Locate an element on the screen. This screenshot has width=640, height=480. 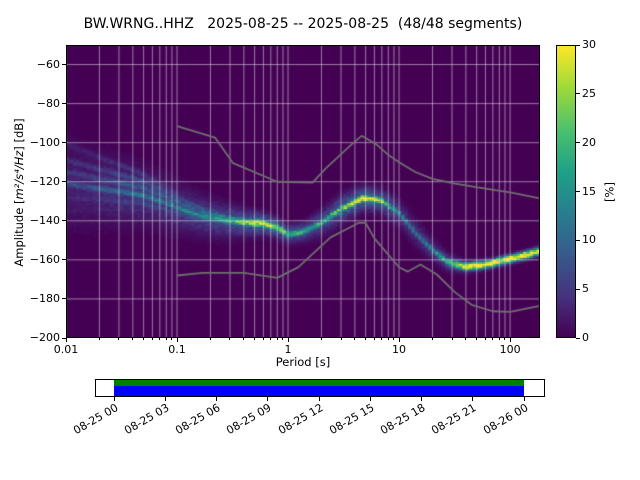
time-tick-label: 08-25 18 is located at coordinates (403, 419).